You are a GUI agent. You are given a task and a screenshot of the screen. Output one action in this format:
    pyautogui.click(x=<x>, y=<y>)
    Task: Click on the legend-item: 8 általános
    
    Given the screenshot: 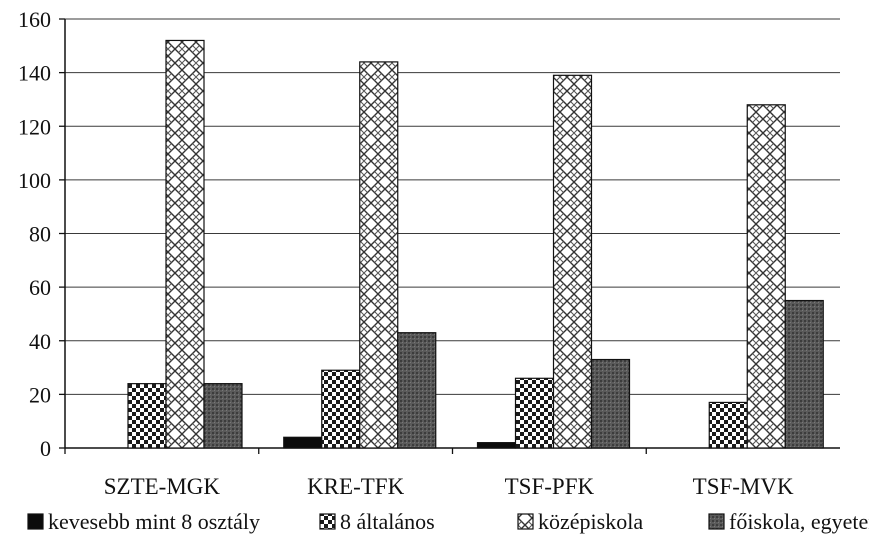 What is the action you would take?
    pyautogui.click(x=377, y=521)
    